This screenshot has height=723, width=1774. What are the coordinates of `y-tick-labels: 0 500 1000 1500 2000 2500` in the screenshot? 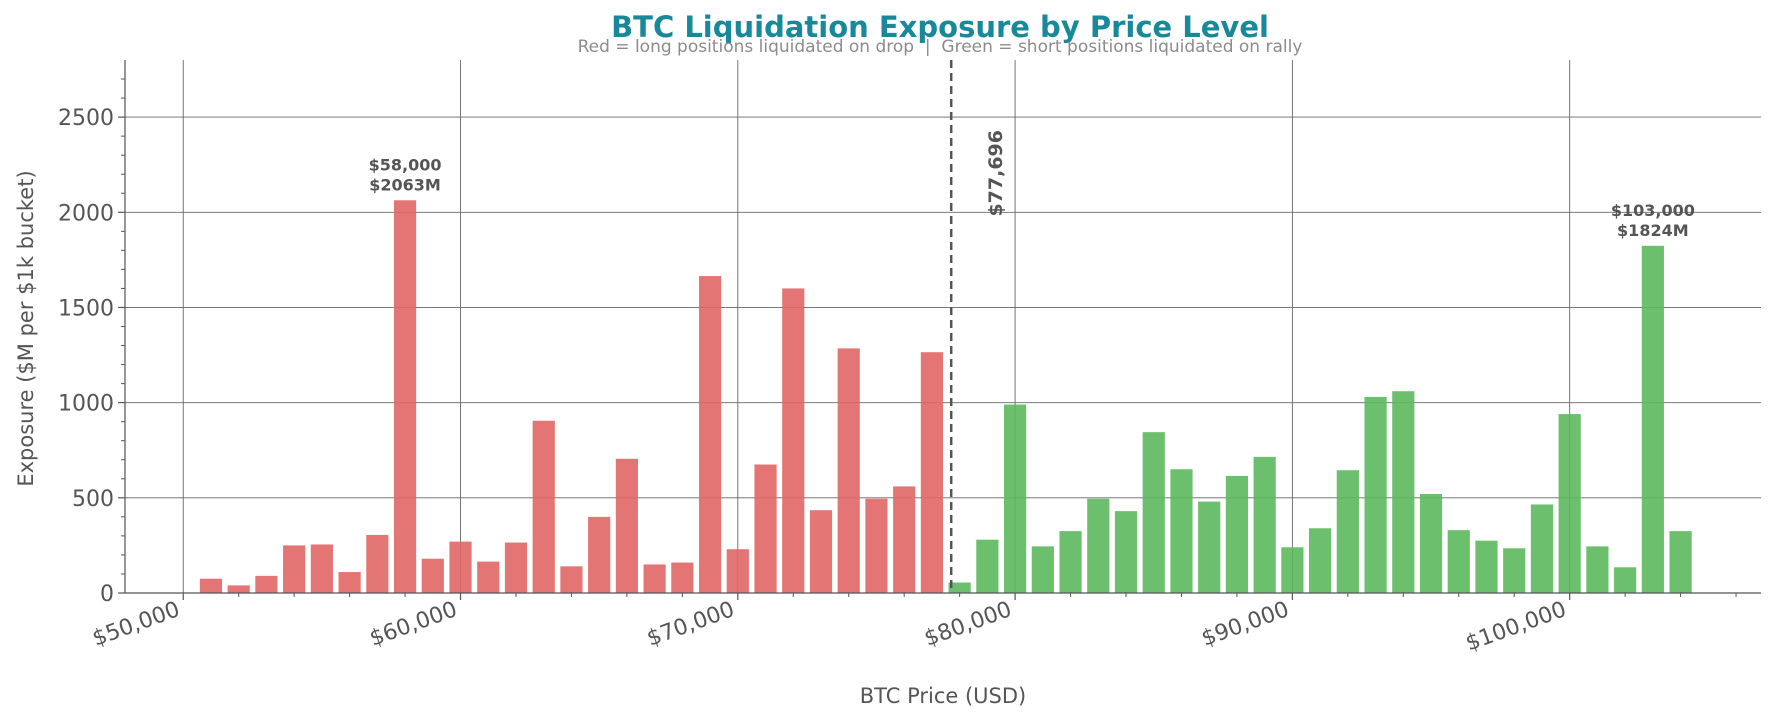 It's located at (86, 356).